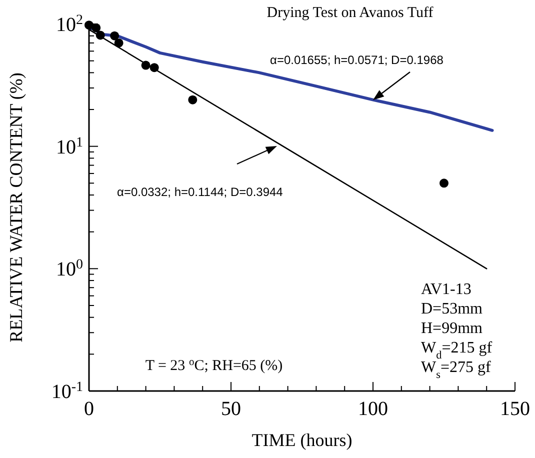  Describe the element at coordinates (456, 370) in the screenshot. I see `annotation: W$_{s}$=275 gf` at that location.